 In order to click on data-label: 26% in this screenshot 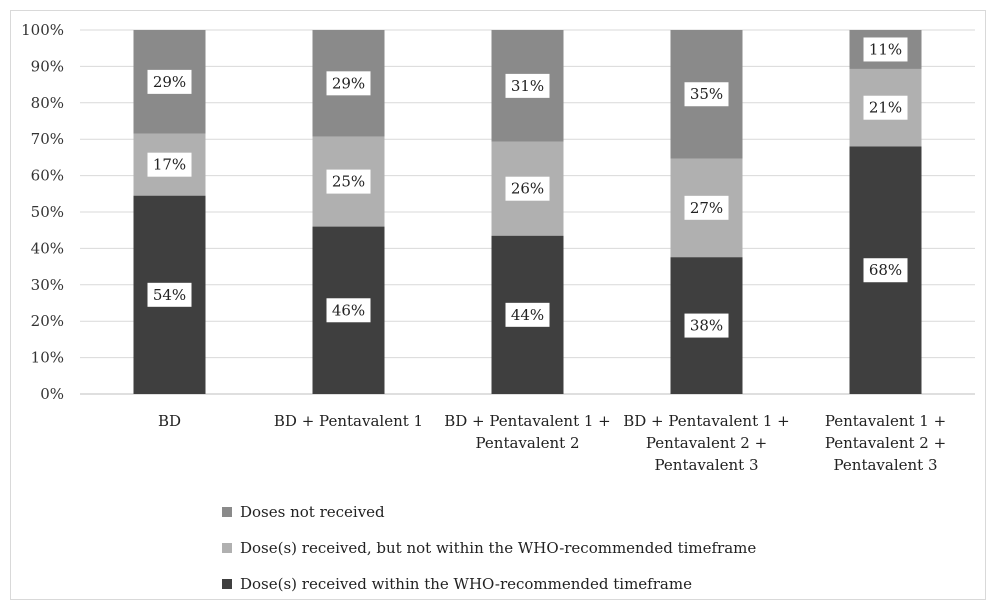, I will do `click(527, 189)`.